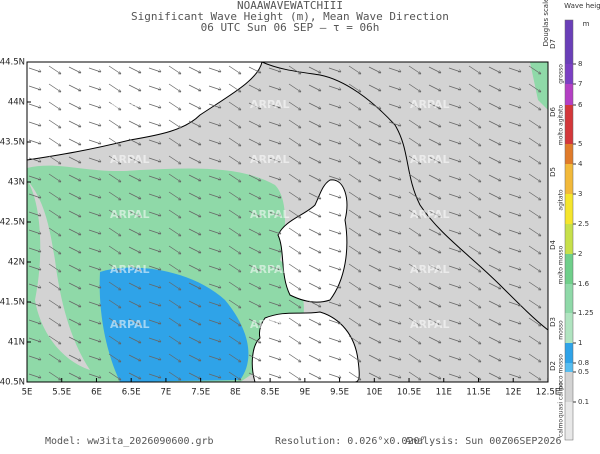 This screenshot has width=600, height=454. What do you see at coordinates (561, 330) in the screenshot?
I see `sea-state: mosso` at bounding box center [561, 330].